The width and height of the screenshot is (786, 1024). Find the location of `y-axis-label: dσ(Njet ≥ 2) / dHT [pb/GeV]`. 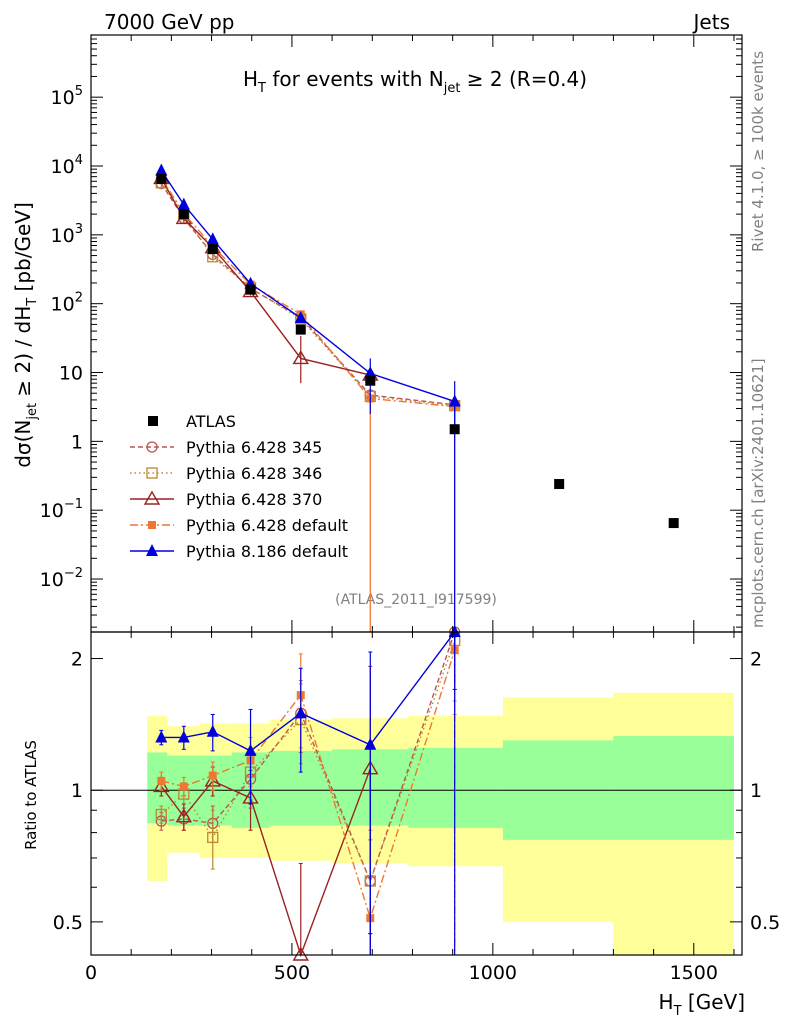

y-axis-label: dσ(Njet ≥ 2) / dHT [pb/GeV] is located at coordinates (25, 335).